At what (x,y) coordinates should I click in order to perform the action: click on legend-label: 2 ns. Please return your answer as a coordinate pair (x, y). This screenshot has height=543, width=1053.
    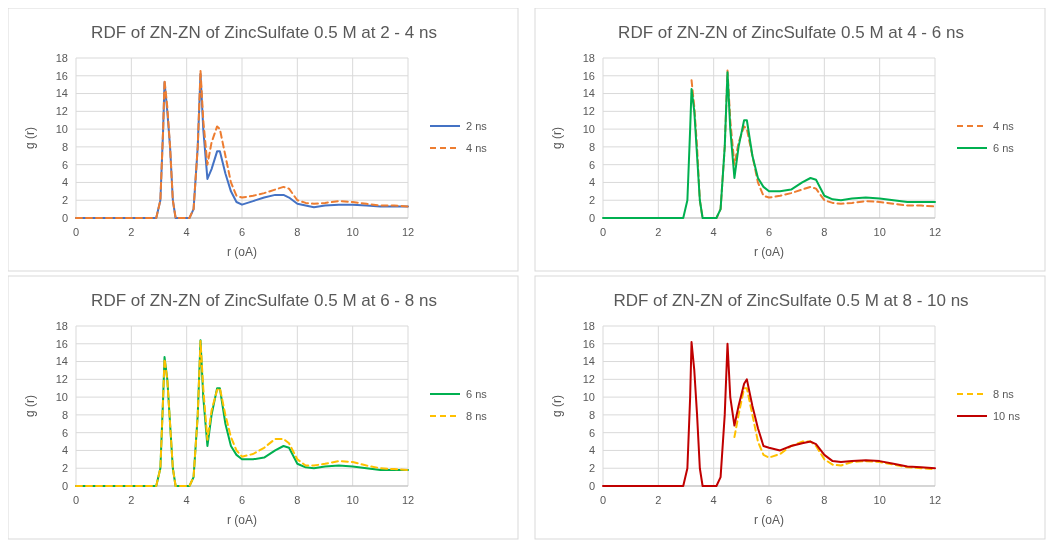
    Looking at the image, I should click on (477, 125).